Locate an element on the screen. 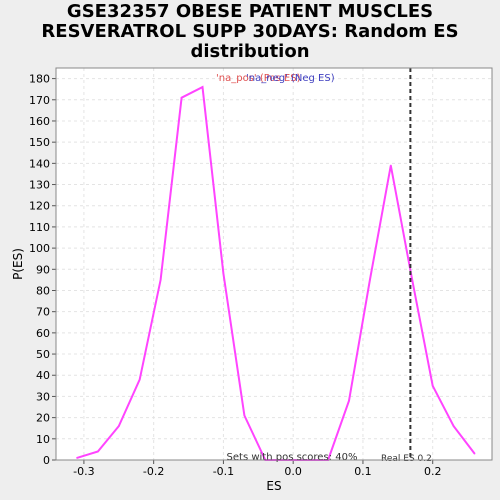 The image size is (500, 500). y-tick-label: 180 is located at coordinates (39, 79).